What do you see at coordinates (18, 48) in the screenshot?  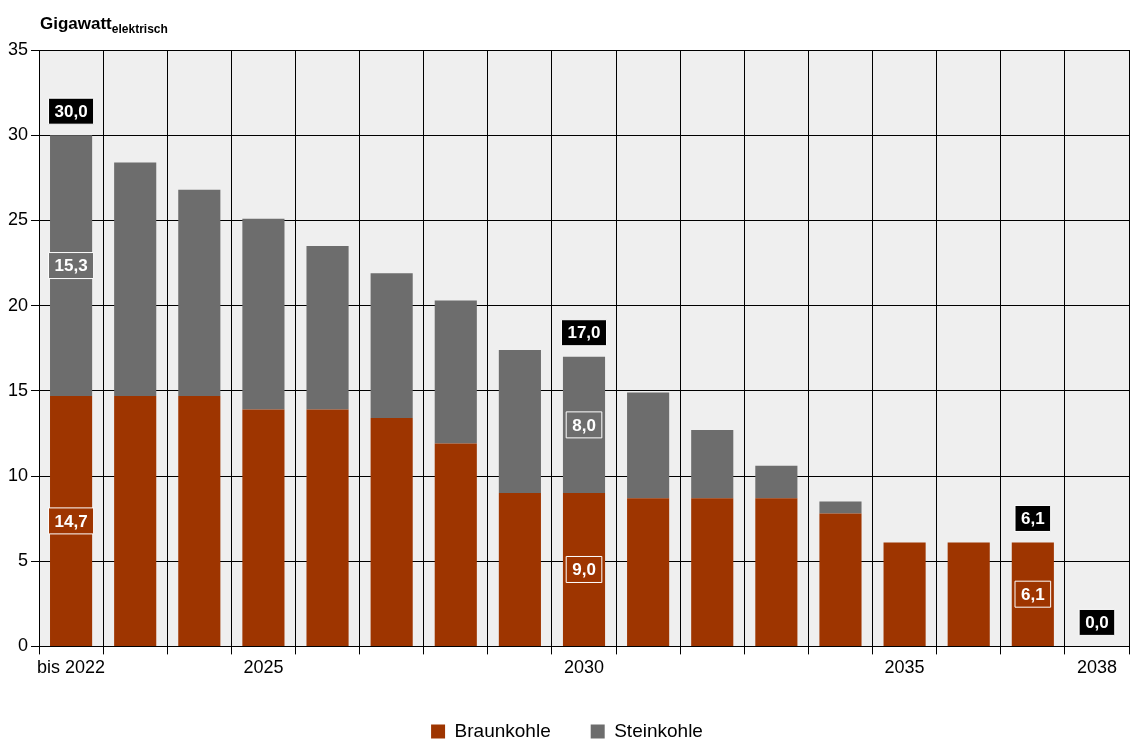 I see `y-tick-label: 35` at bounding box center [18, 48].